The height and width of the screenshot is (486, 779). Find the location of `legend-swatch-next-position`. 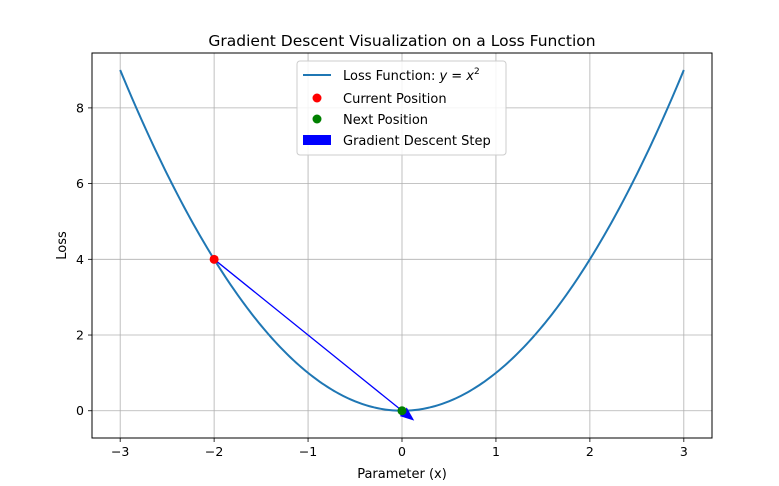

legend-swatch-next-position is located at coordinates (317, 119).